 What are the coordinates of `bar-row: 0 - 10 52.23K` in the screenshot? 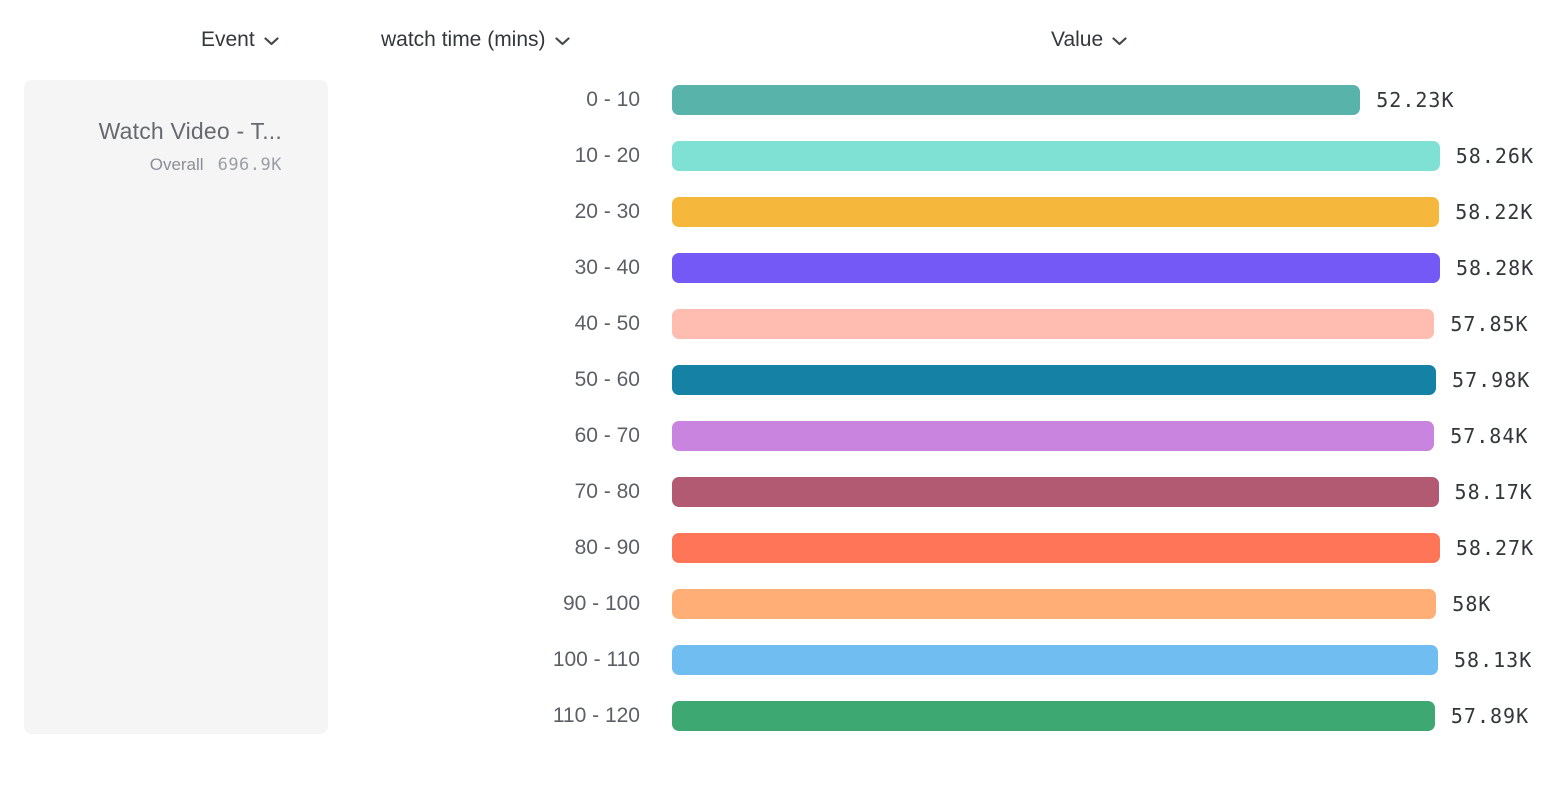 It's located at (784, 100).